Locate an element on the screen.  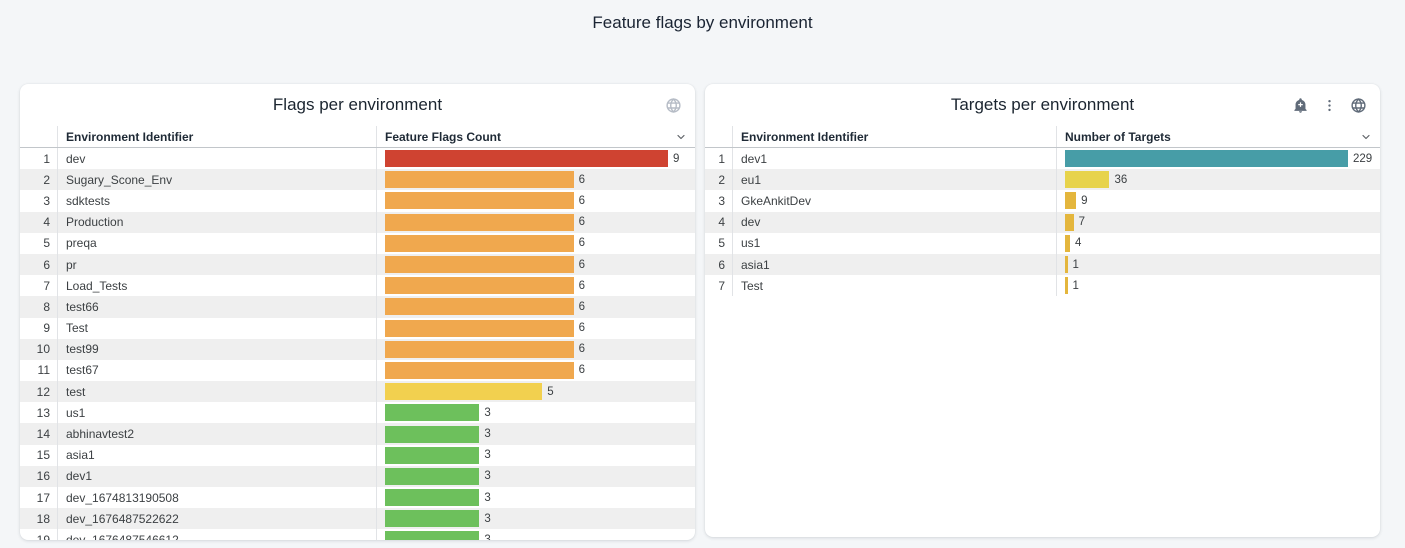
table-row: 11 test67 6 is located at coordinates (357, 370).